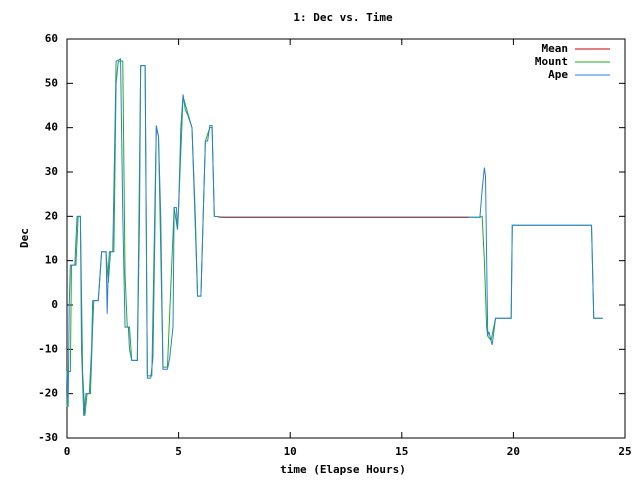 This screenshot has height=480, width=640. Describe the element at coordinates (54, 304) in the screenshot. I see `y-tick-label: 0` at that location.